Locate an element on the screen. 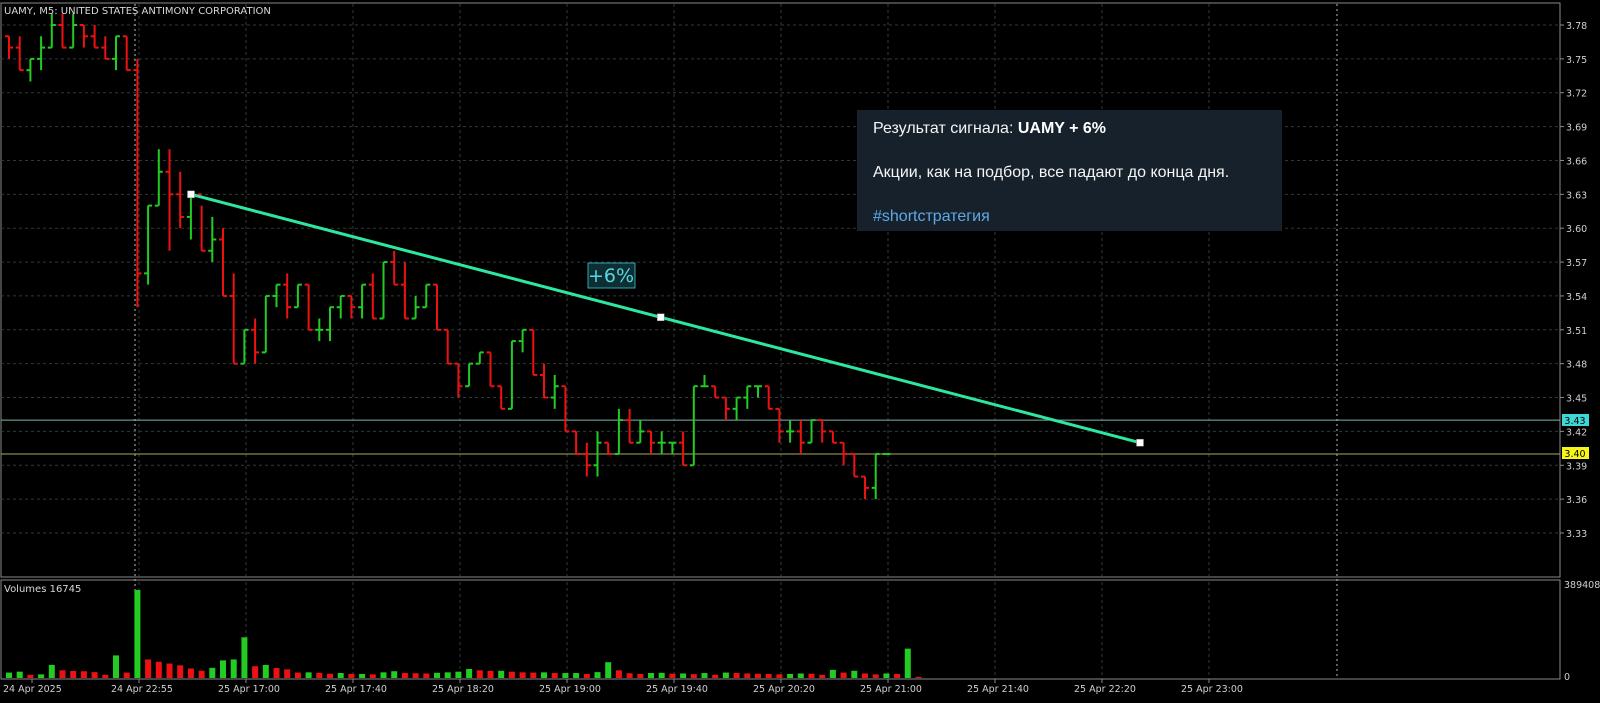 Image resolution: width=1600 pixels, height=703 pixels. x-tick-label: 25 Apr 19:00 is located at coordinates (570, 689).